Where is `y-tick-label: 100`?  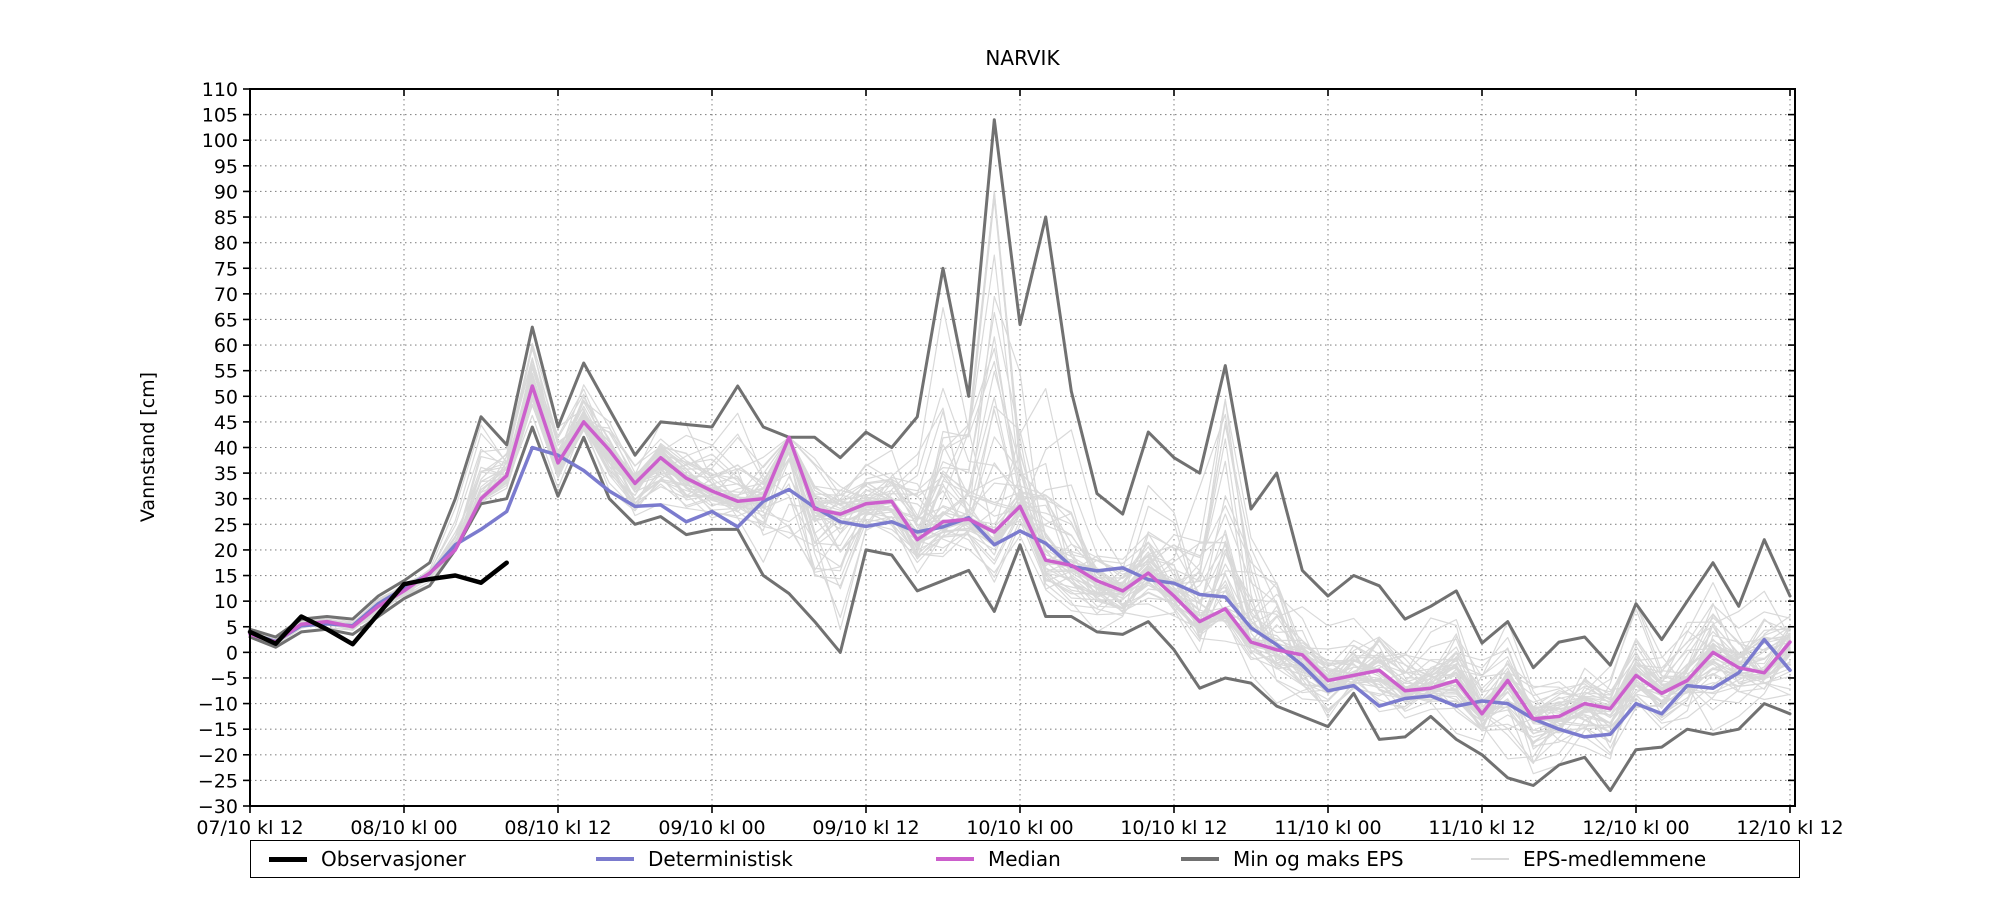
y-tick-label: 100 is located at coordinates (220, 141).